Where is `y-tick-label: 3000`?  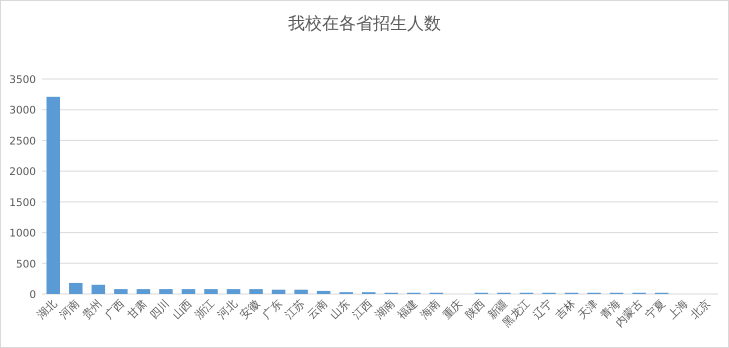
y-tick-label: 3000 is located at coordinates (22, 110).